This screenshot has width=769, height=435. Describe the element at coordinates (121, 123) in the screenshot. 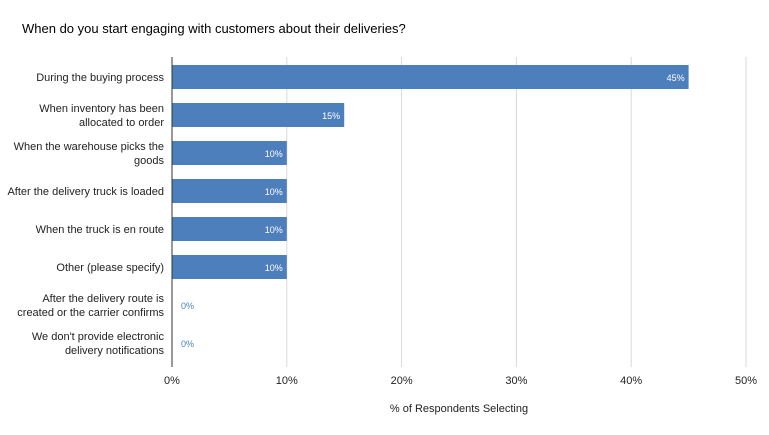

I see `category-label: allocated to order` at that location.